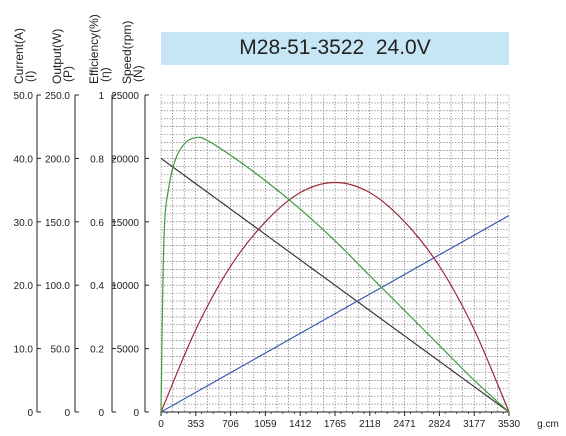  I want to click on x-tick-label: 2471, so click(404, 424).